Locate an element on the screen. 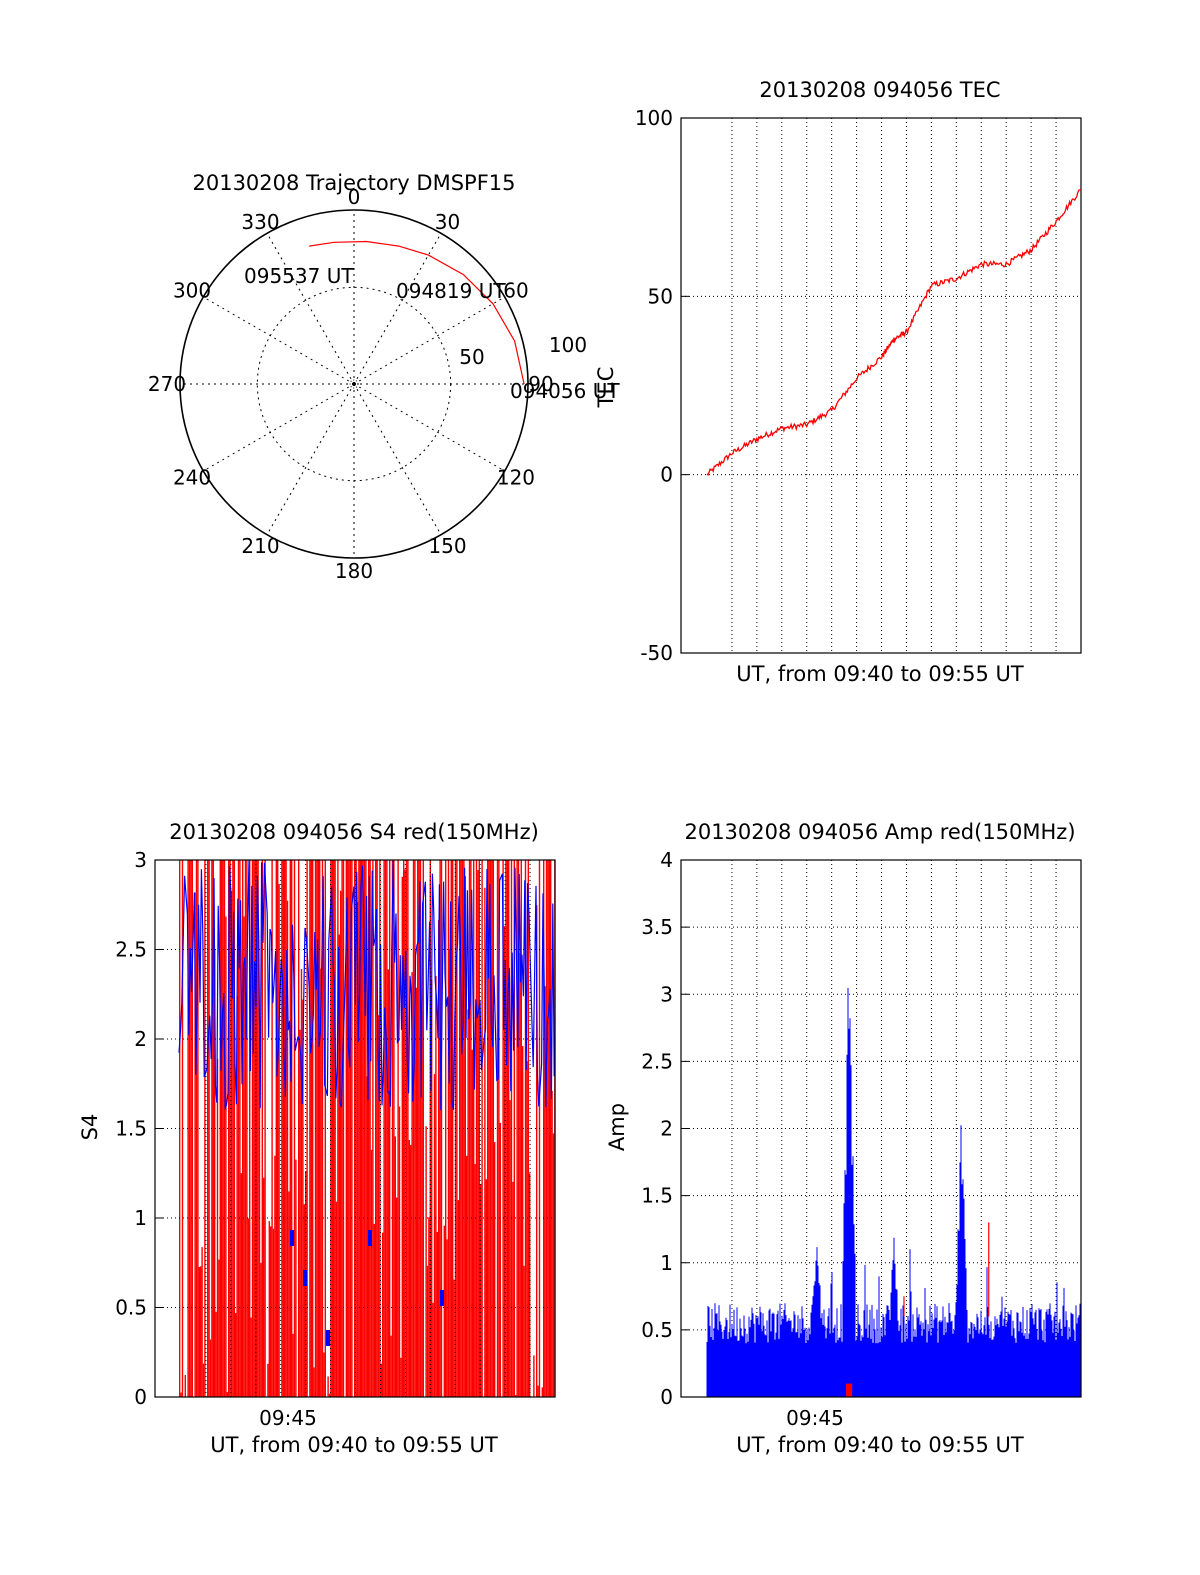 The image size is (1200, 1575). amp-y-tick-label: 2 is located at coordinates (666, 1129).